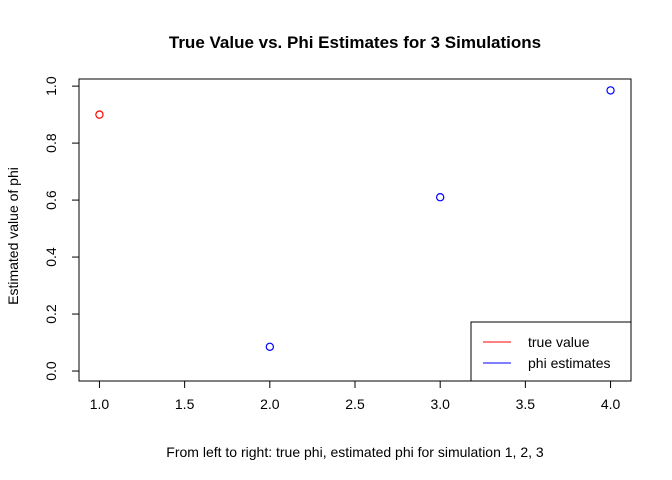 The width and height of the screenshot is (672, 480). I want to click on x-tick-label: 2.0, so click(270, 404).